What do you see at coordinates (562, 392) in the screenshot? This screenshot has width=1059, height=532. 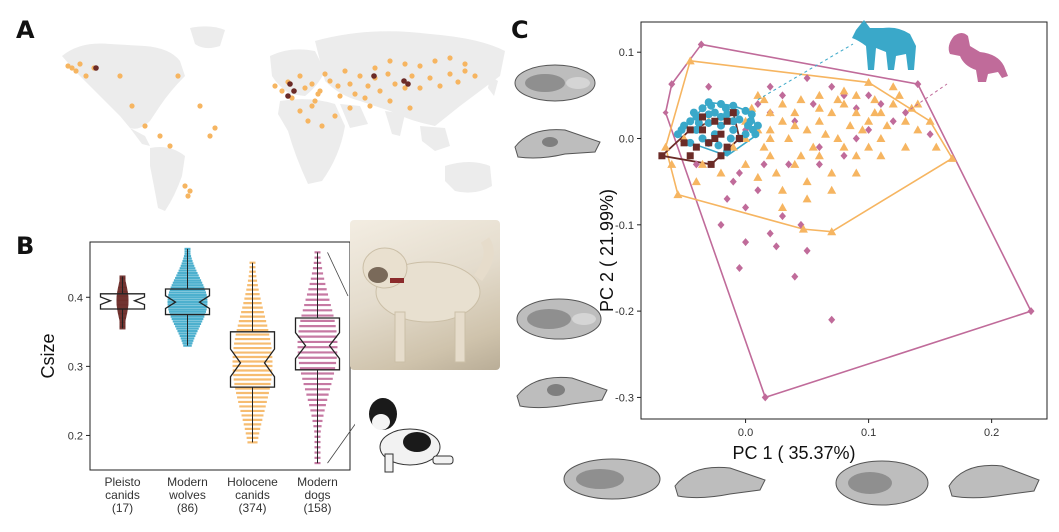 I see `skull-lateral-mid-left` at bounding box center [562, 392].